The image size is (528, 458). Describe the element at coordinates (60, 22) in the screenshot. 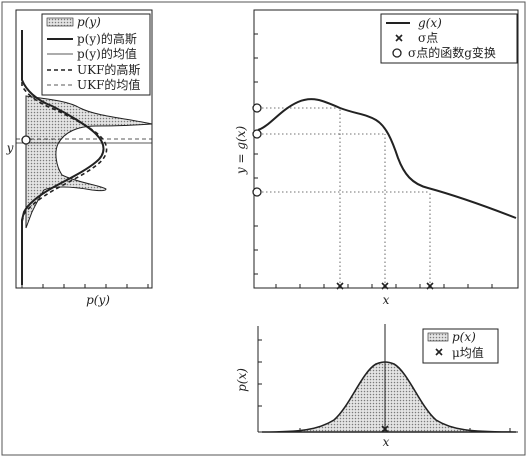

I see `legend-hatch-swatch` at that location.